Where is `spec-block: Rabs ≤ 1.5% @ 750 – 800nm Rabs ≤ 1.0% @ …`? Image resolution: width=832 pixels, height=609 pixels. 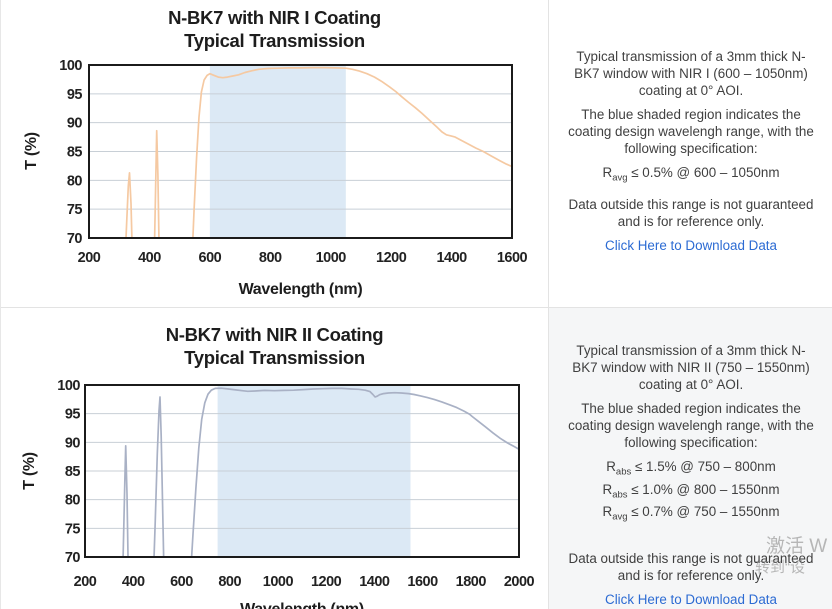 spec-block: Rabs ≤ 1.5% @ 750 – 800nm Rabs ≤ 1.0% @ … is located at coordinates (691, 492).